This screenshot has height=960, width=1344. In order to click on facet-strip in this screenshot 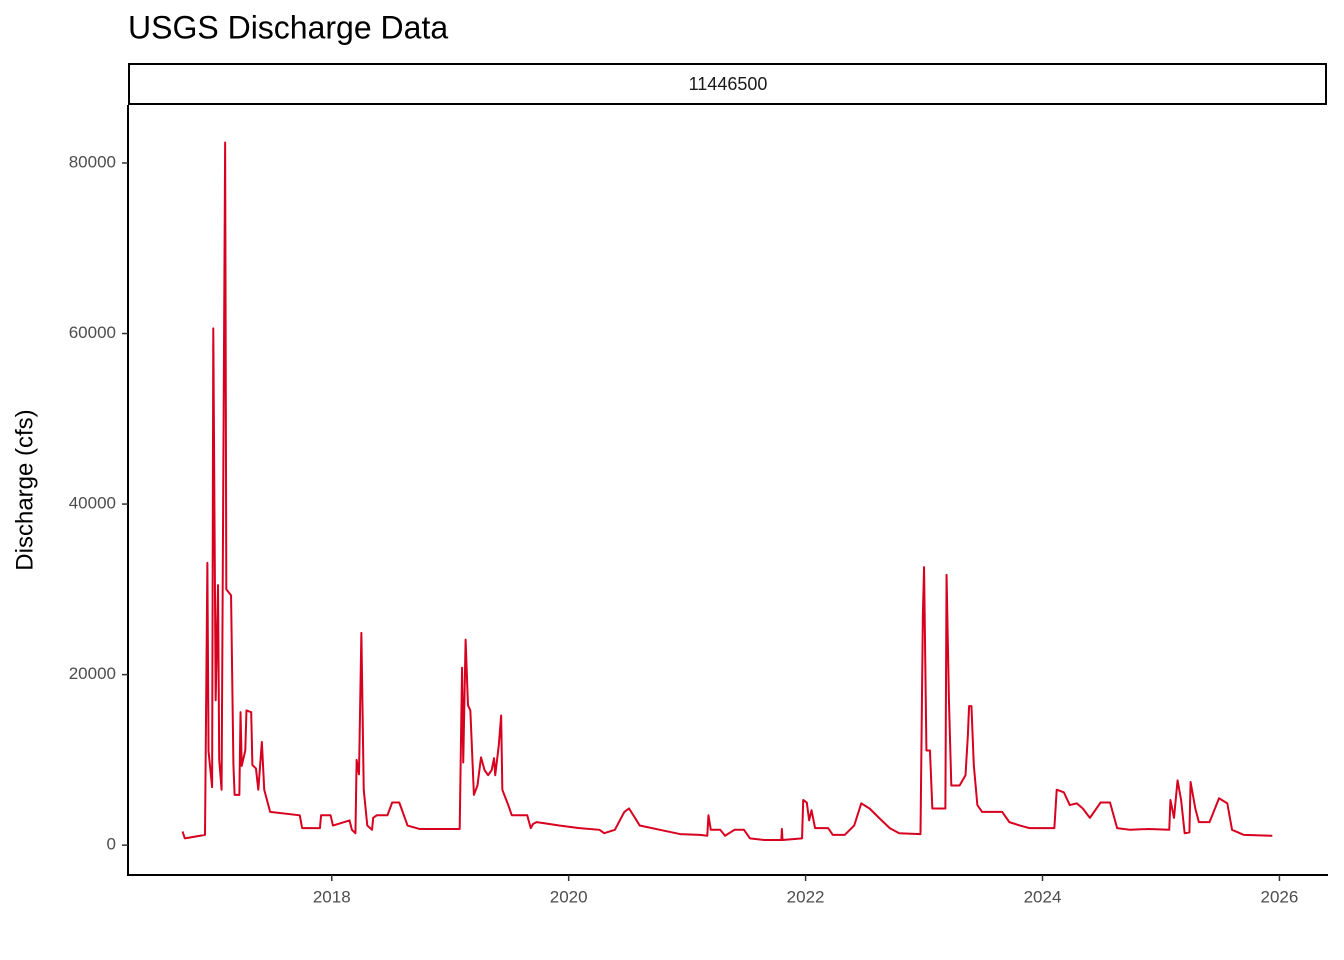, I will do `click(727, 84)`.